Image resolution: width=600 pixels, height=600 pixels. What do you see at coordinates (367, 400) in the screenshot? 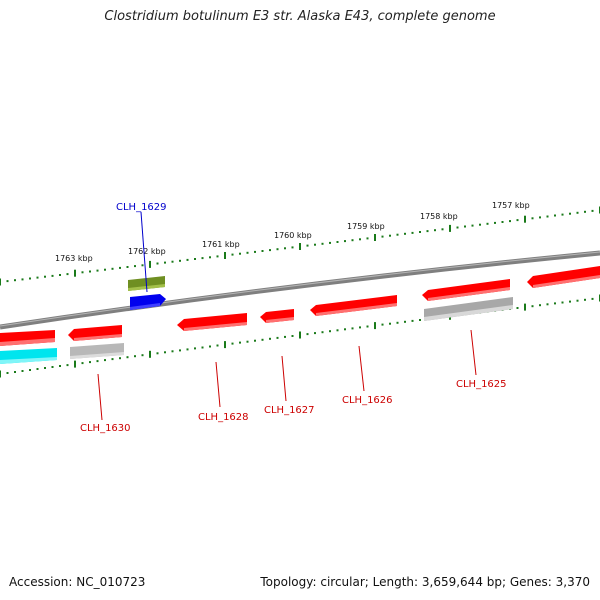
I see `gene-label: CLH_1626` at bounding box center [367, 400].